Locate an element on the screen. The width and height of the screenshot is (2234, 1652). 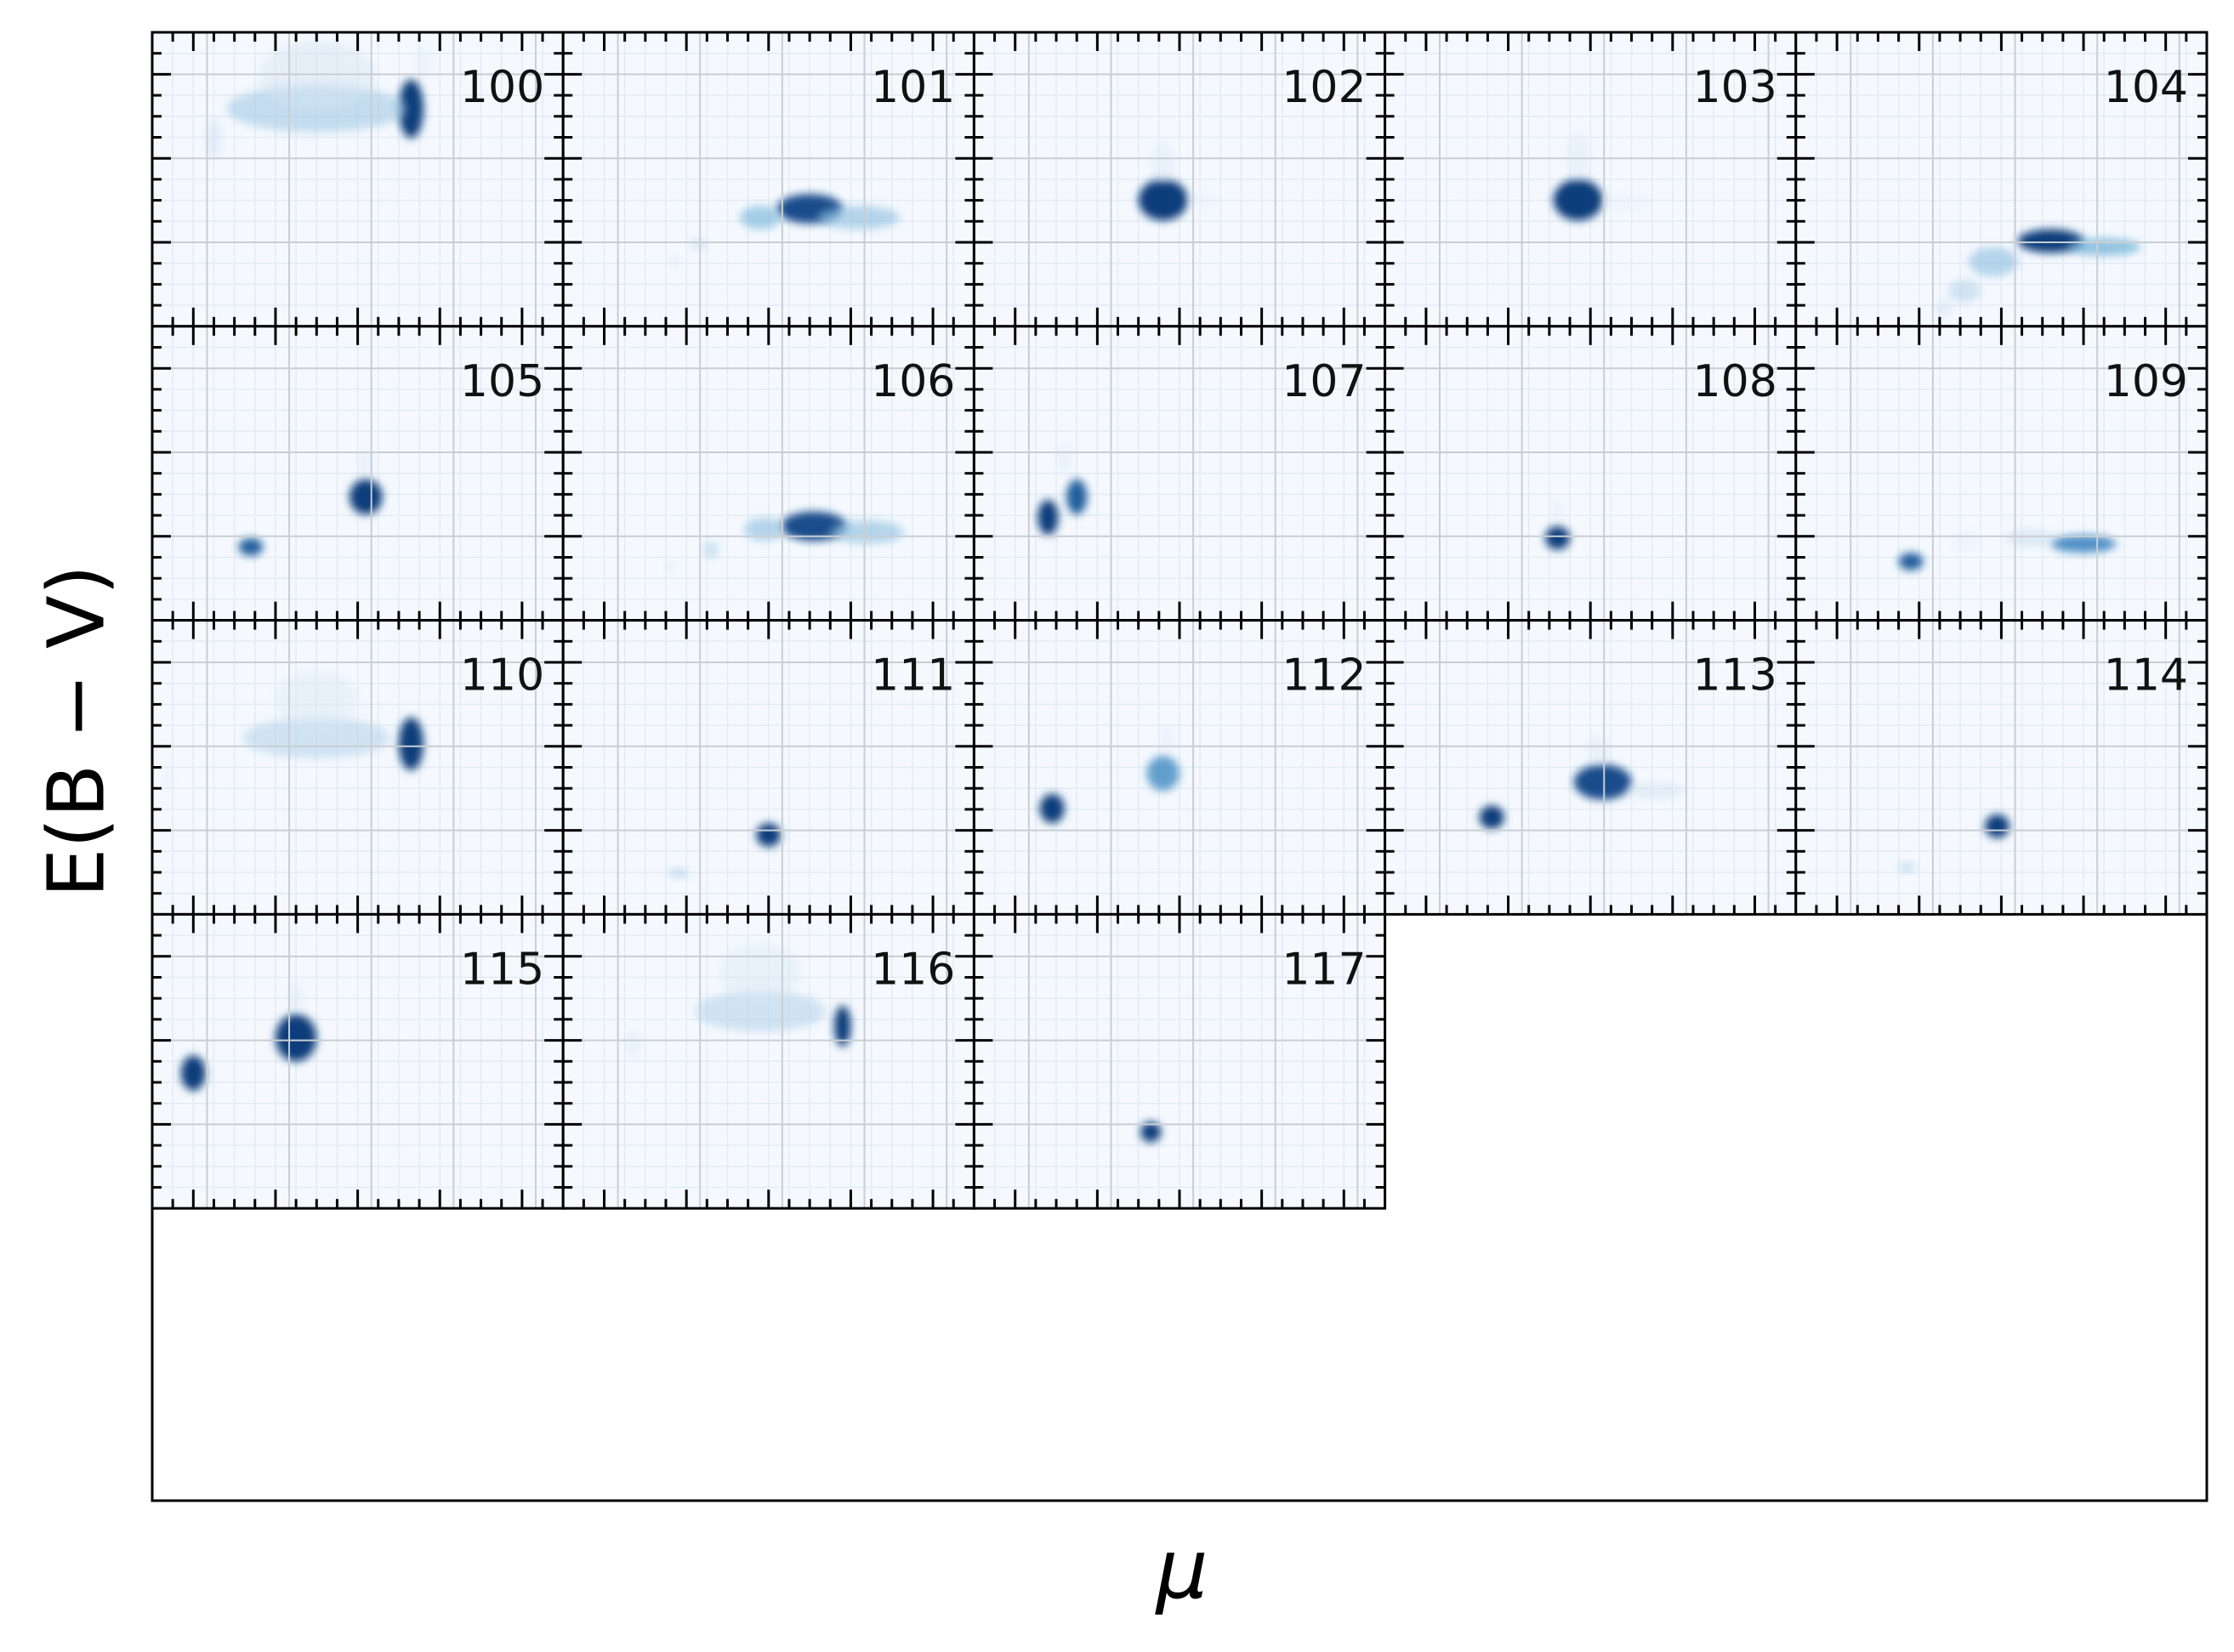
panel-103: 103 is located at coordinates (1591, 179).